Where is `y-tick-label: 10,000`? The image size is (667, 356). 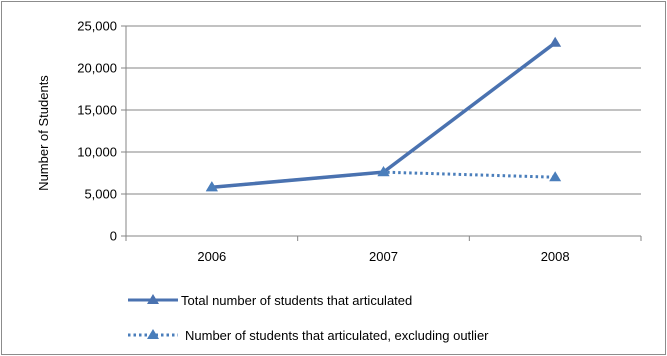
y-tick-label: 10,000 is located at coordinates (97, 152).